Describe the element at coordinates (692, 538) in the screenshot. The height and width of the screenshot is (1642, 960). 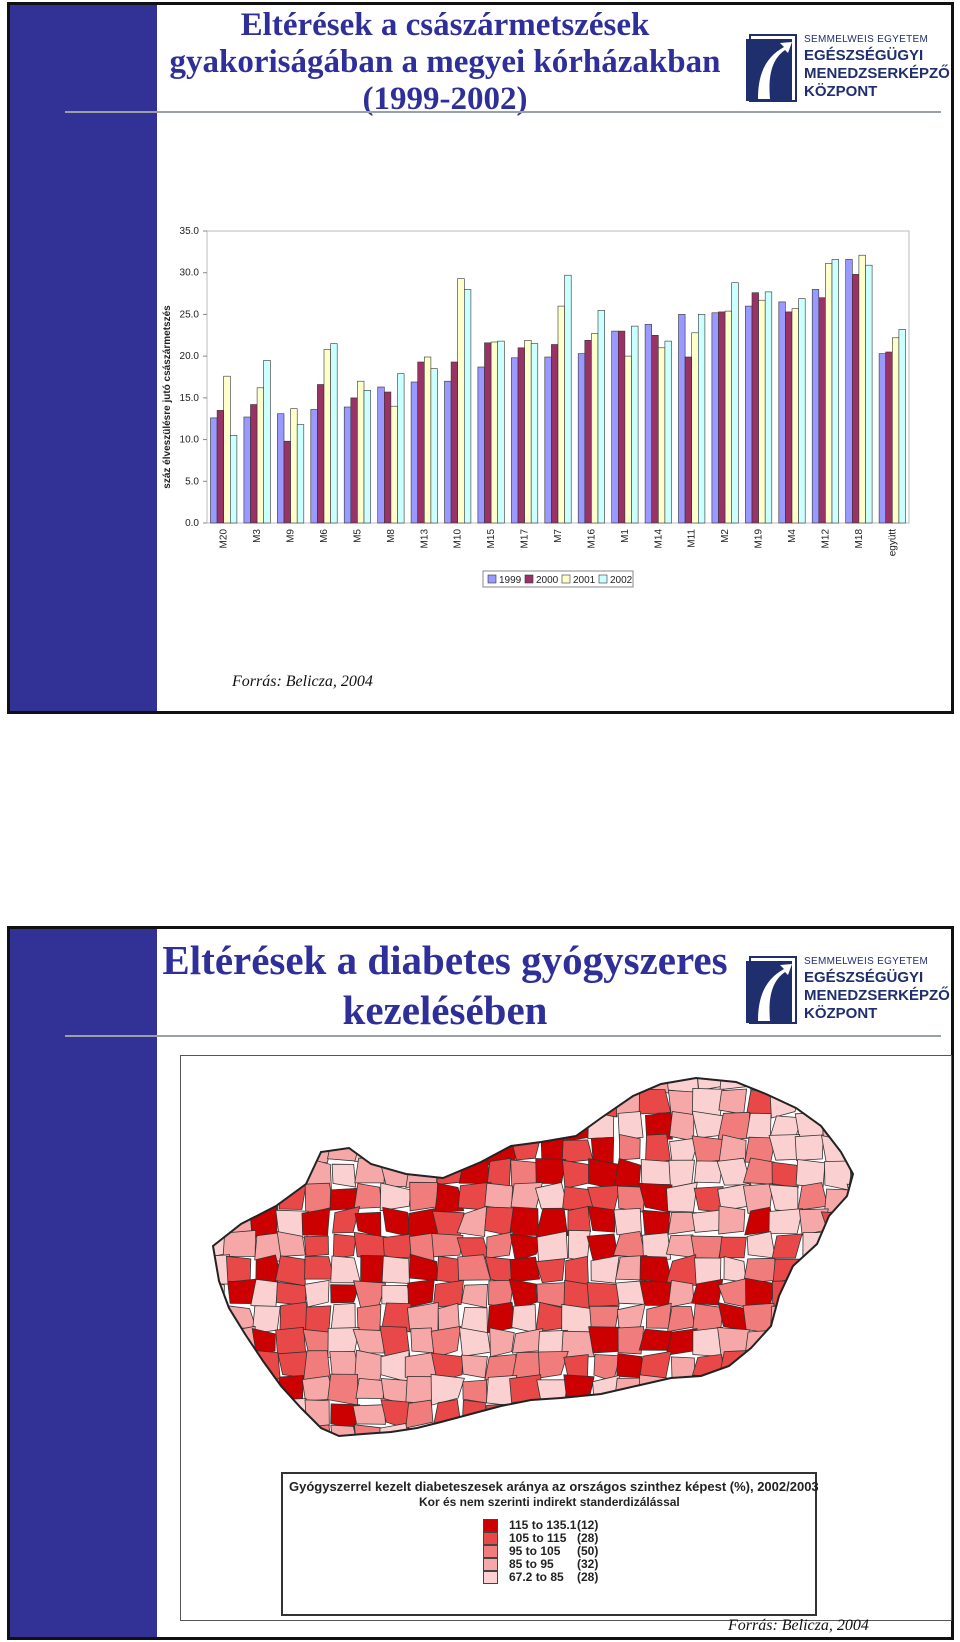
I see `x-tick-label: M11` at that location.